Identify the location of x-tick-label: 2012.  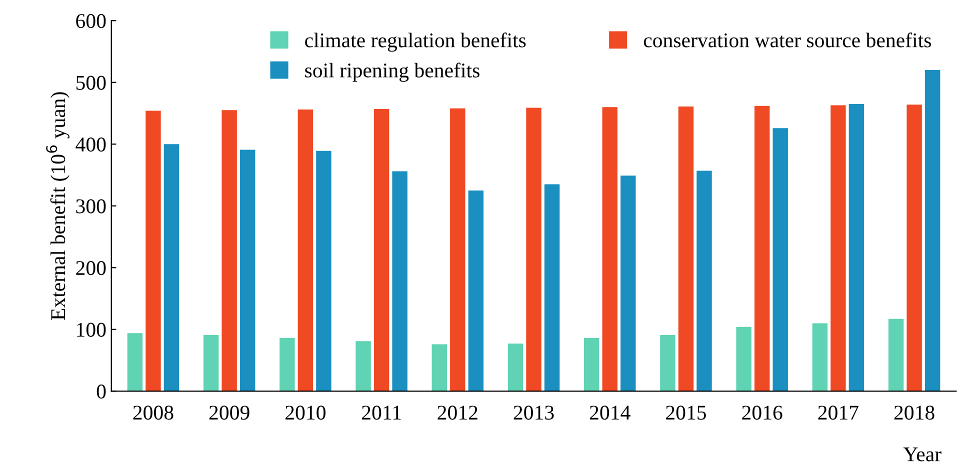
(458, 413).